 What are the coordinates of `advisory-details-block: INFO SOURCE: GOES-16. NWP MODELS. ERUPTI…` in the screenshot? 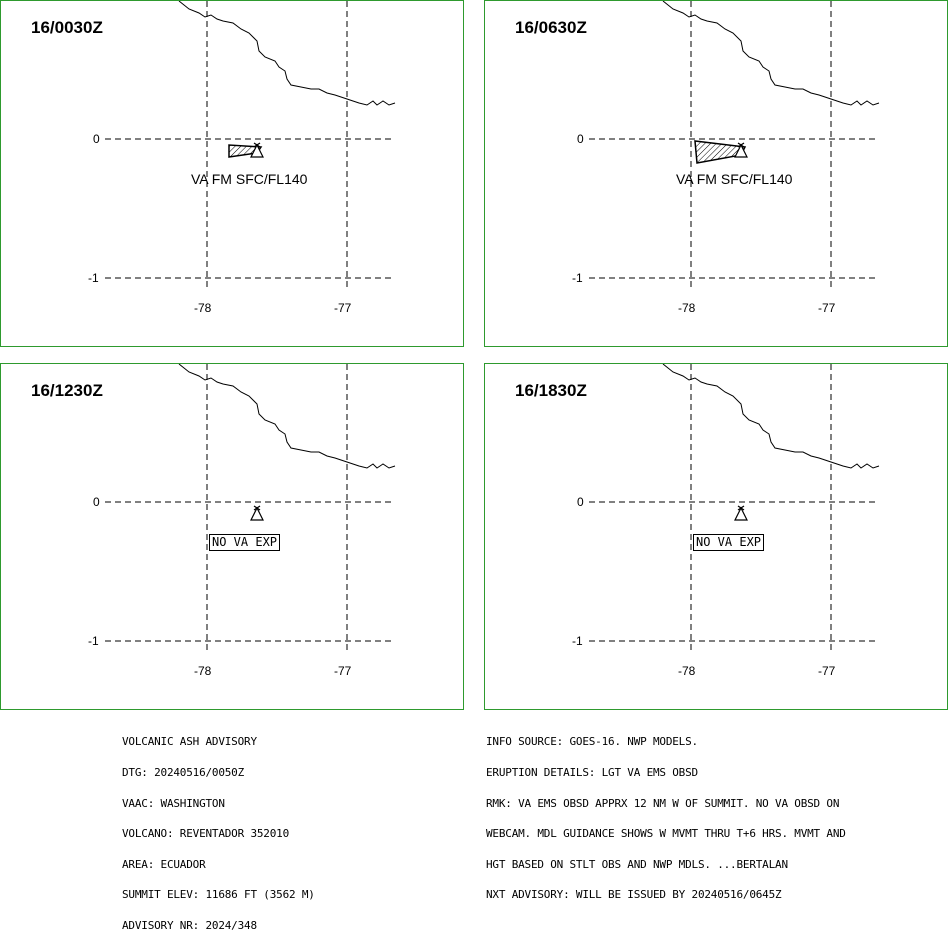 It's located at (666, 814).